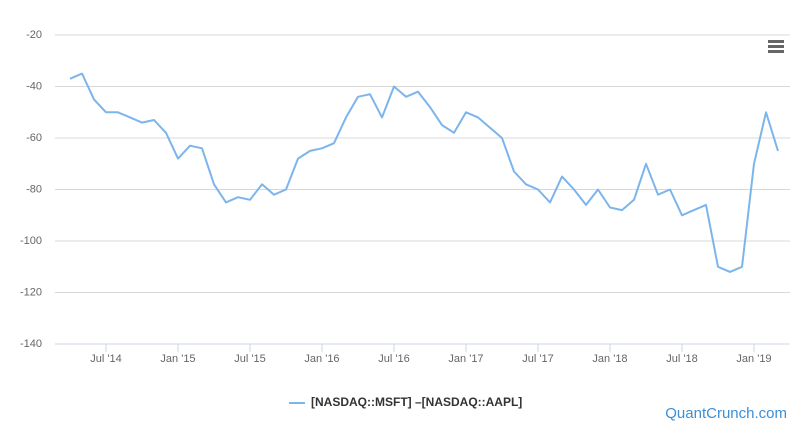 The height and width of the screenshot is (433, 805). What do you see at coordinates (31, 292) in the screenshot?
I see `y-tick-label: -120` at bounding box center [31, 292].